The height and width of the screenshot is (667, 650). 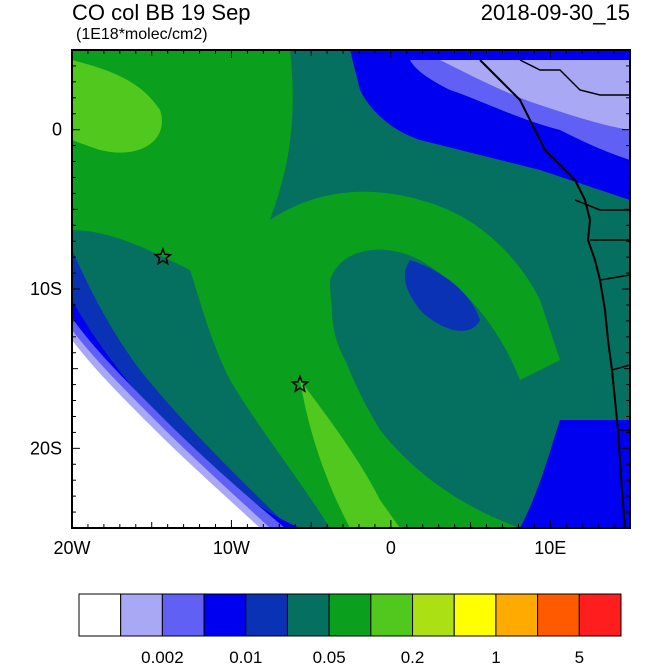 I want to click on y-tick-label: 20S, so click(x=46, y=448).